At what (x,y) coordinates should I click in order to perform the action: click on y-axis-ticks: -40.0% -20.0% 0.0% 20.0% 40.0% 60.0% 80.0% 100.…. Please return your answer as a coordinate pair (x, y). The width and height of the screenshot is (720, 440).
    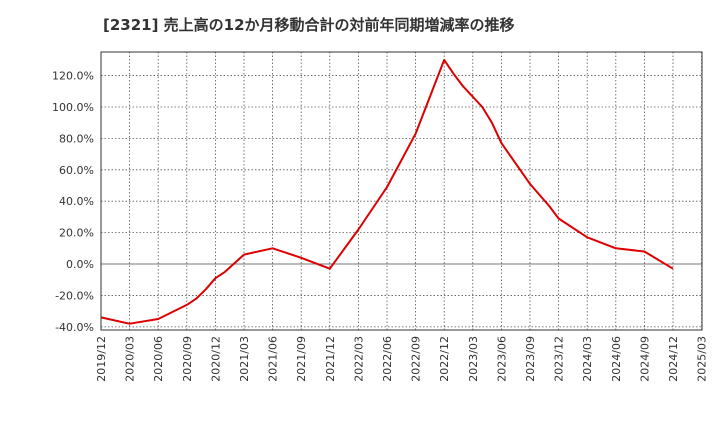
    Looking at the image, I should click on (73, 202).